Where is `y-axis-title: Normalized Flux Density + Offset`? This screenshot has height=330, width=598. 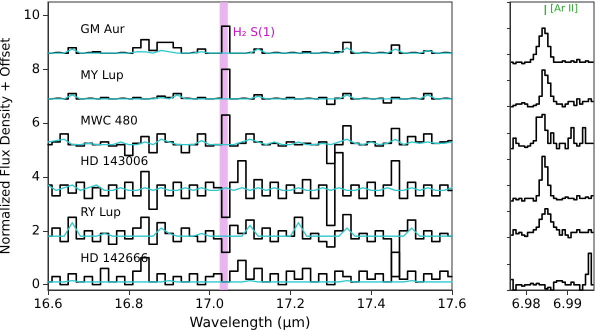
y-axis-title: Normalized Flux Density + Offset is located at coordinates (7, 146).